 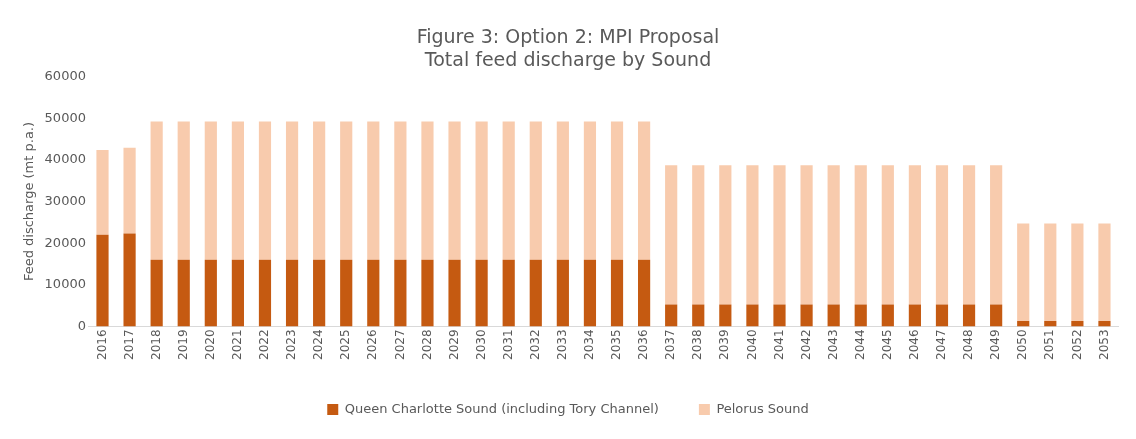 I want to click on x-tick-label: 2037, so click(x=670, y=345).